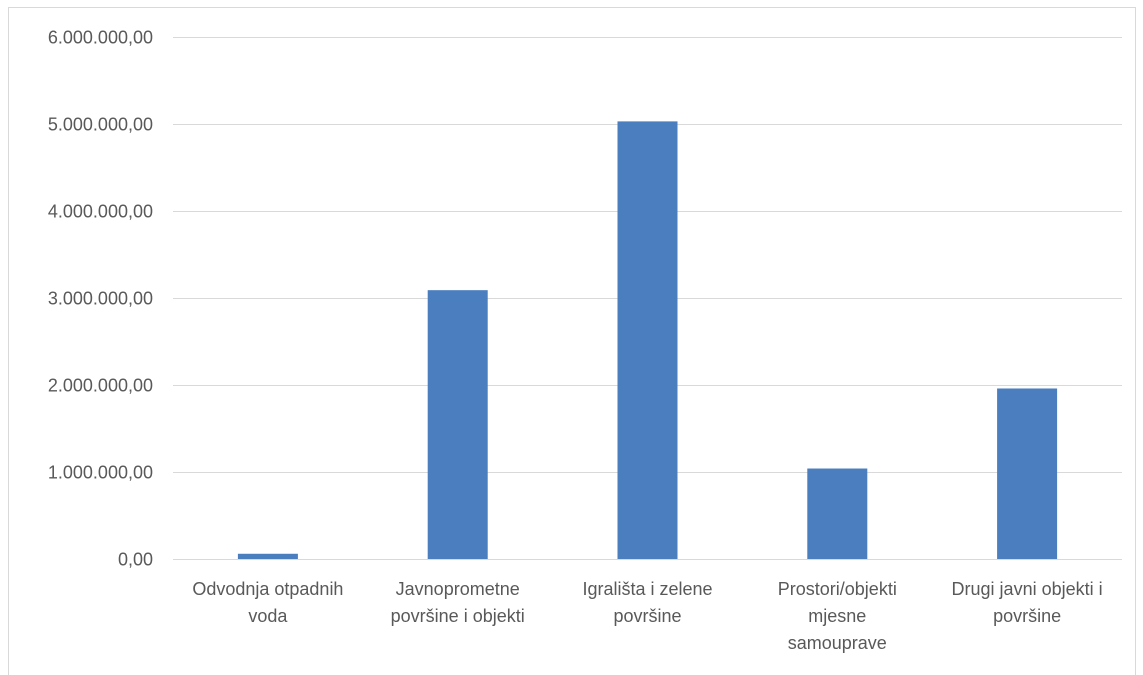 The width and height of the screenshot is (1143, 675). What do you see at coordinates (100, 125) in the screenshot?
I see `y-tick-label: 5.000.000,00` at bounding box center [100, 125].